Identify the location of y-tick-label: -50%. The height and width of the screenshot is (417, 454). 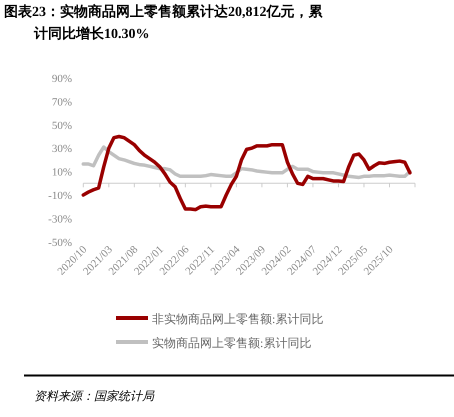
(60, 242).